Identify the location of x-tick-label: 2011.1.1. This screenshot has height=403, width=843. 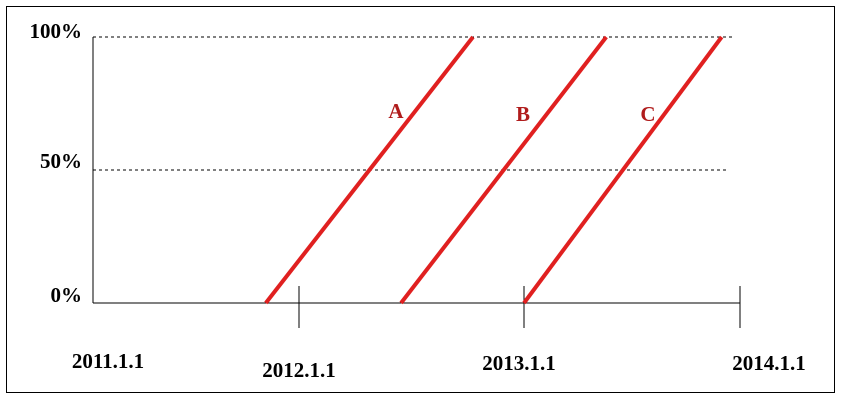
(108, 361).